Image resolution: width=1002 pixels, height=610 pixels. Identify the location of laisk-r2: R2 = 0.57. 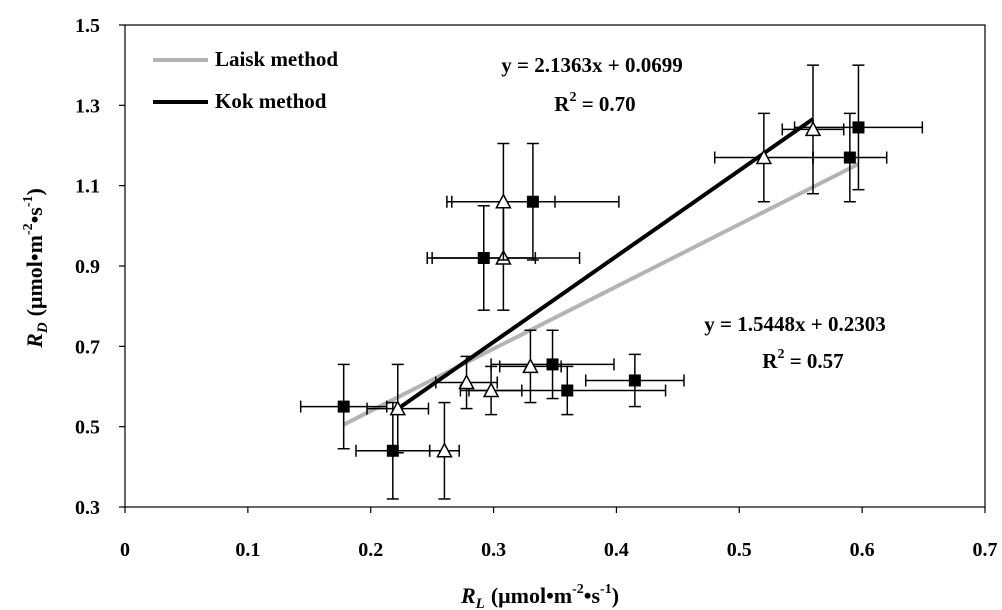
(802, 360).